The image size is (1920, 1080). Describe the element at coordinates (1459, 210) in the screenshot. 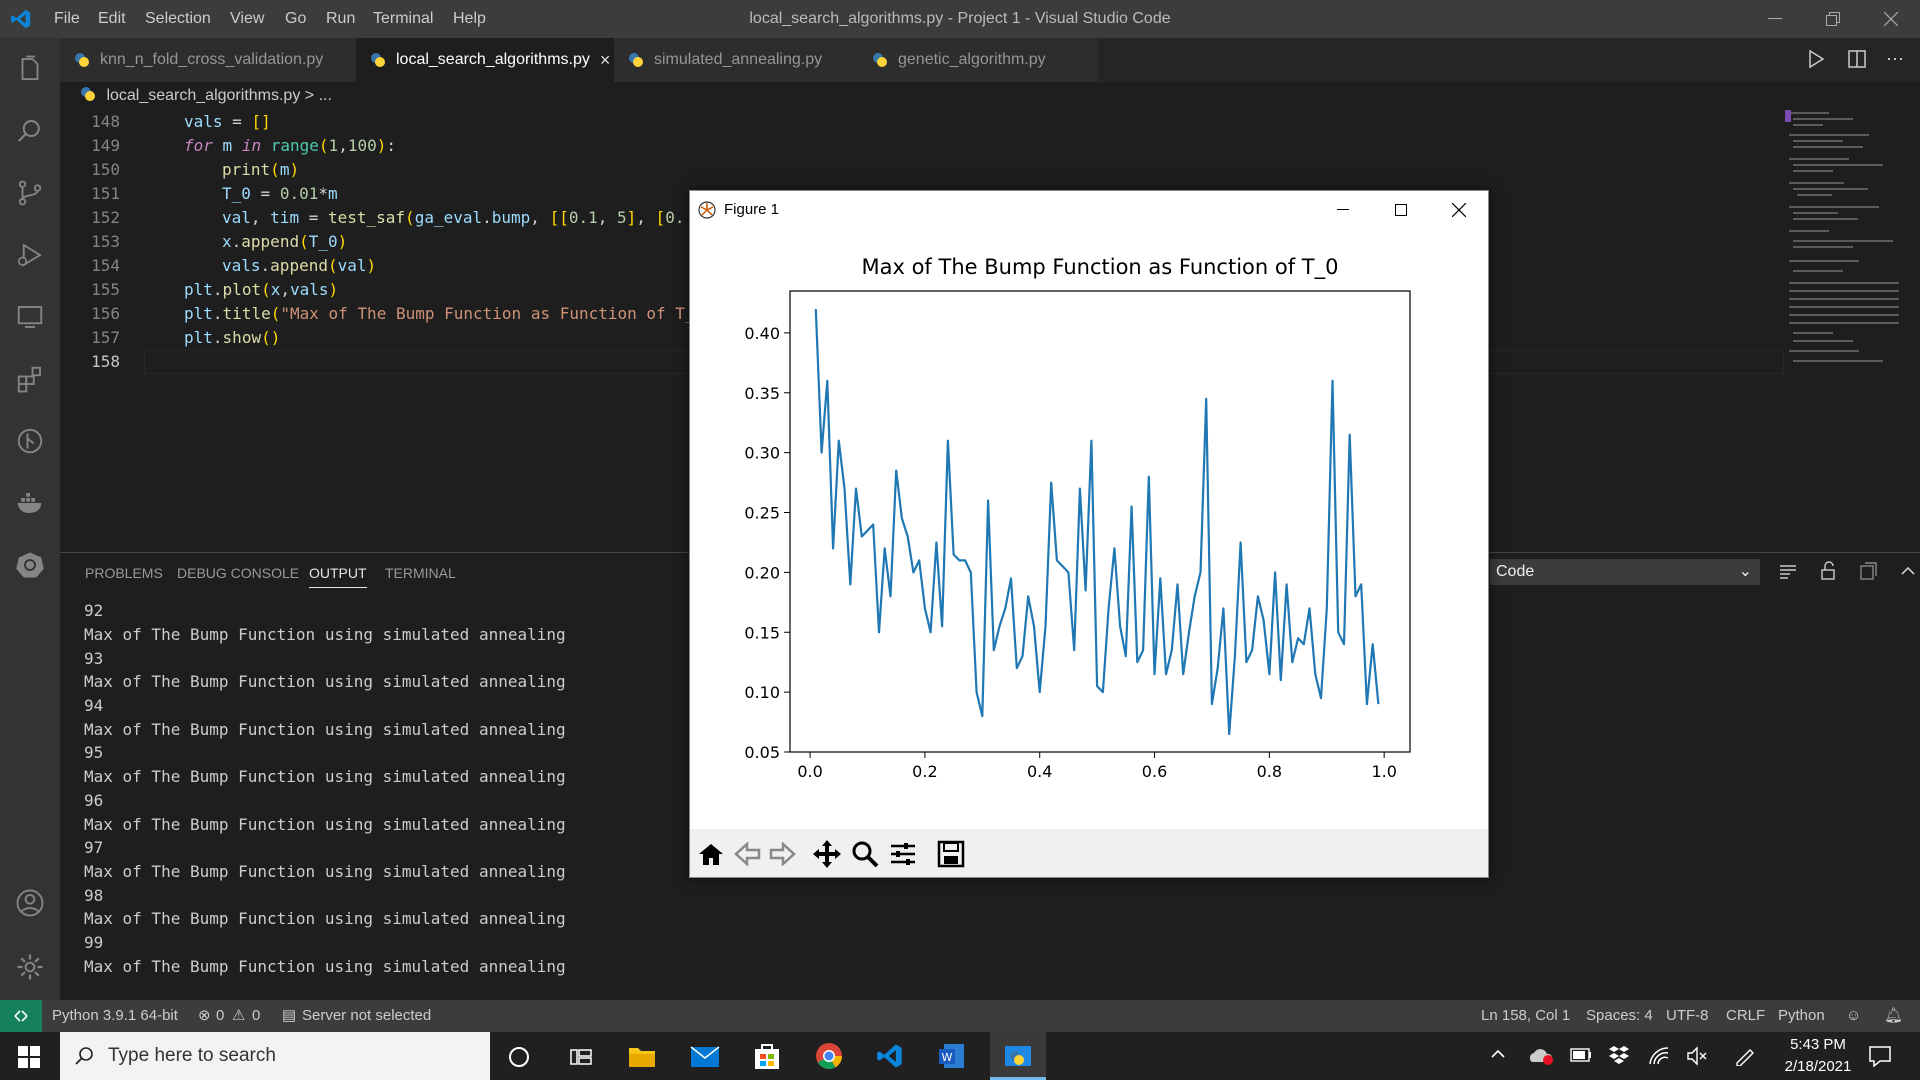

I see `figure-close-button` at that location.